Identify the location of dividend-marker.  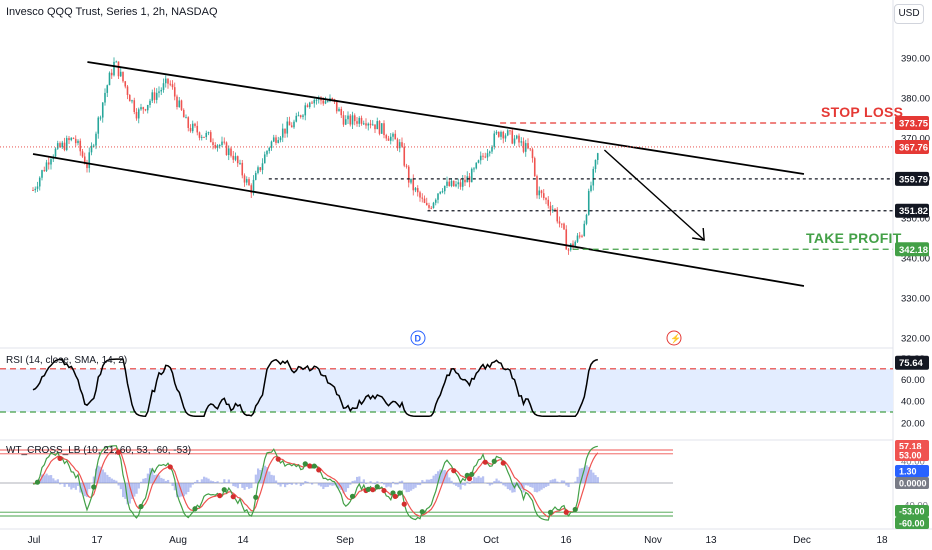
(418, 338).